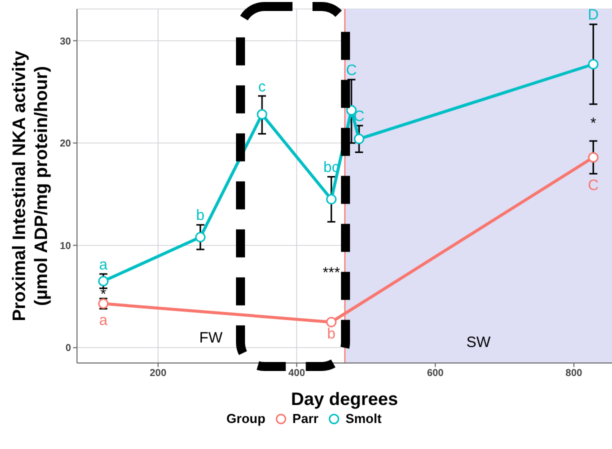 This screenshot has height=449, width=612. What do you see at coordinates (297, 374) in the screenshot?
I see `x-tick-label: 400` at bounding box center [297, 374].